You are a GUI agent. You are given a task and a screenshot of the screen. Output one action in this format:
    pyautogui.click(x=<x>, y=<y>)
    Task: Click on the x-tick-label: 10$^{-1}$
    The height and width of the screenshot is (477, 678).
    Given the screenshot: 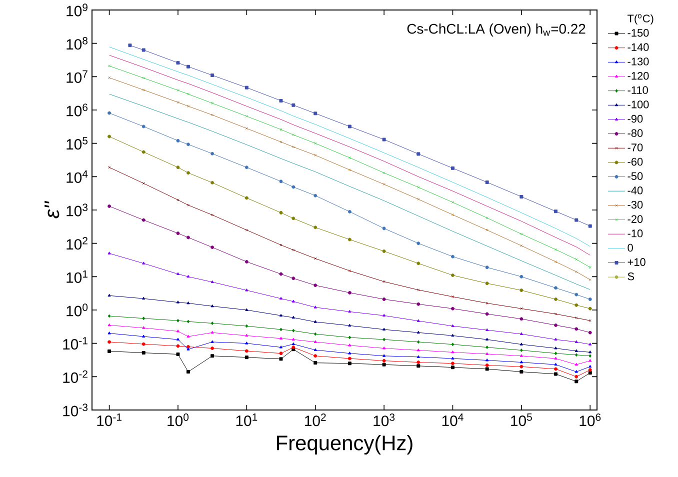 What is the action you would take?
    pyautogui.click(x=109, y=420)
    